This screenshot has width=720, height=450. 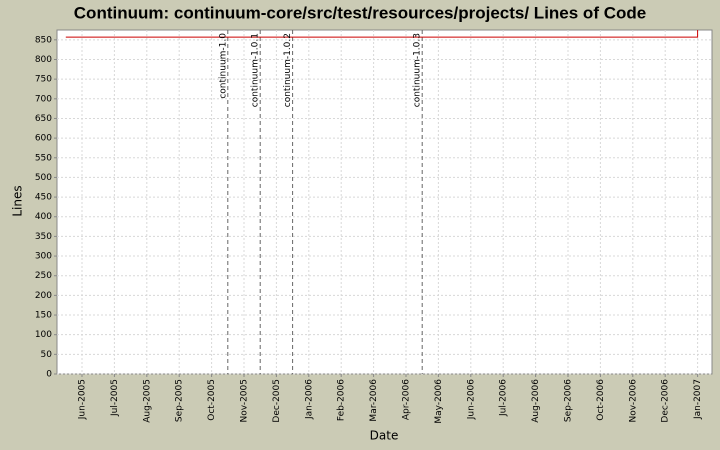 I want to click on y-tick-label: 500, so click(x=43, y=178).